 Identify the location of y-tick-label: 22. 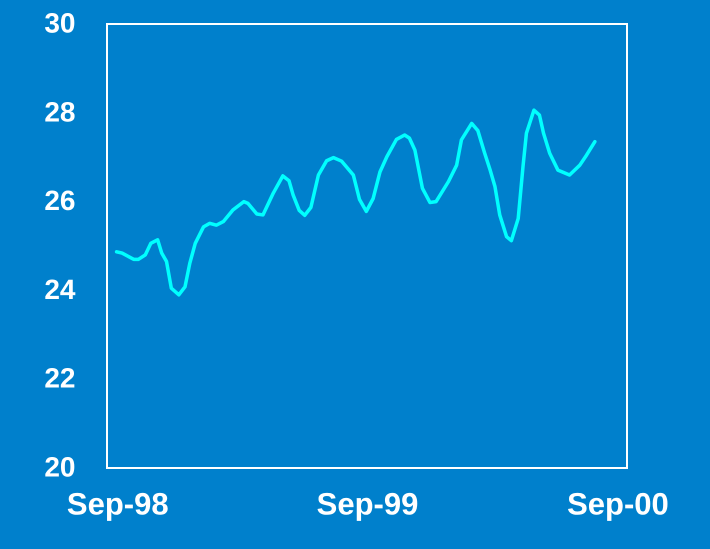
(60, 378).